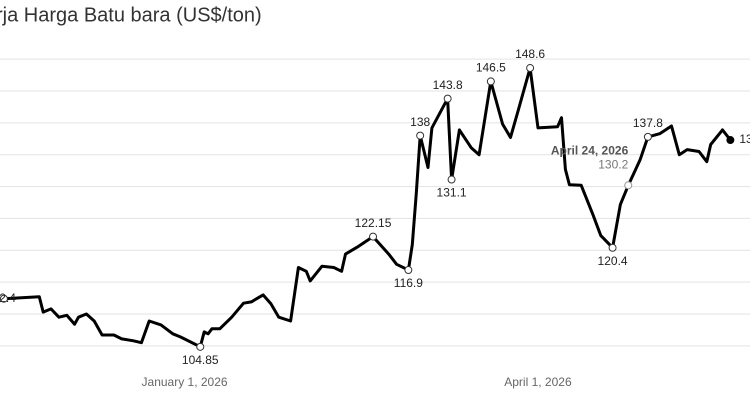 Image resolution: width=750 pixels, height=400 pixels. What do you see at coordinates (530, 54) in the screenshot?
I see `value-label: 148.6` at bounding box center [530, 54].